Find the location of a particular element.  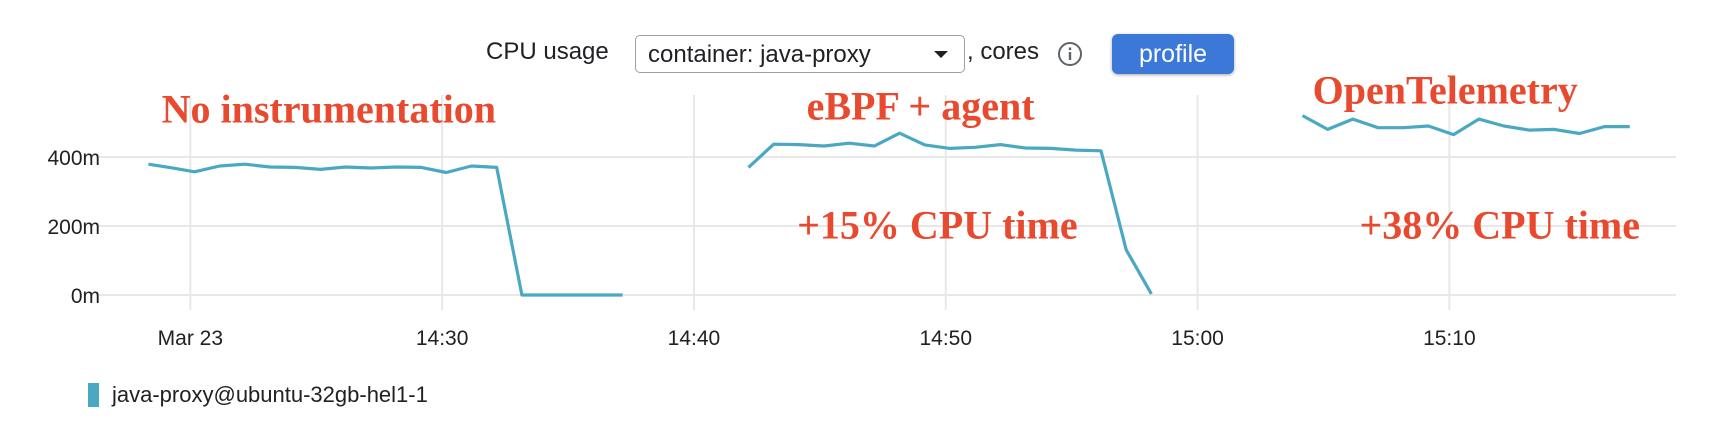

container-select-value: container: java-proxy is located at coordinates (759, 54).